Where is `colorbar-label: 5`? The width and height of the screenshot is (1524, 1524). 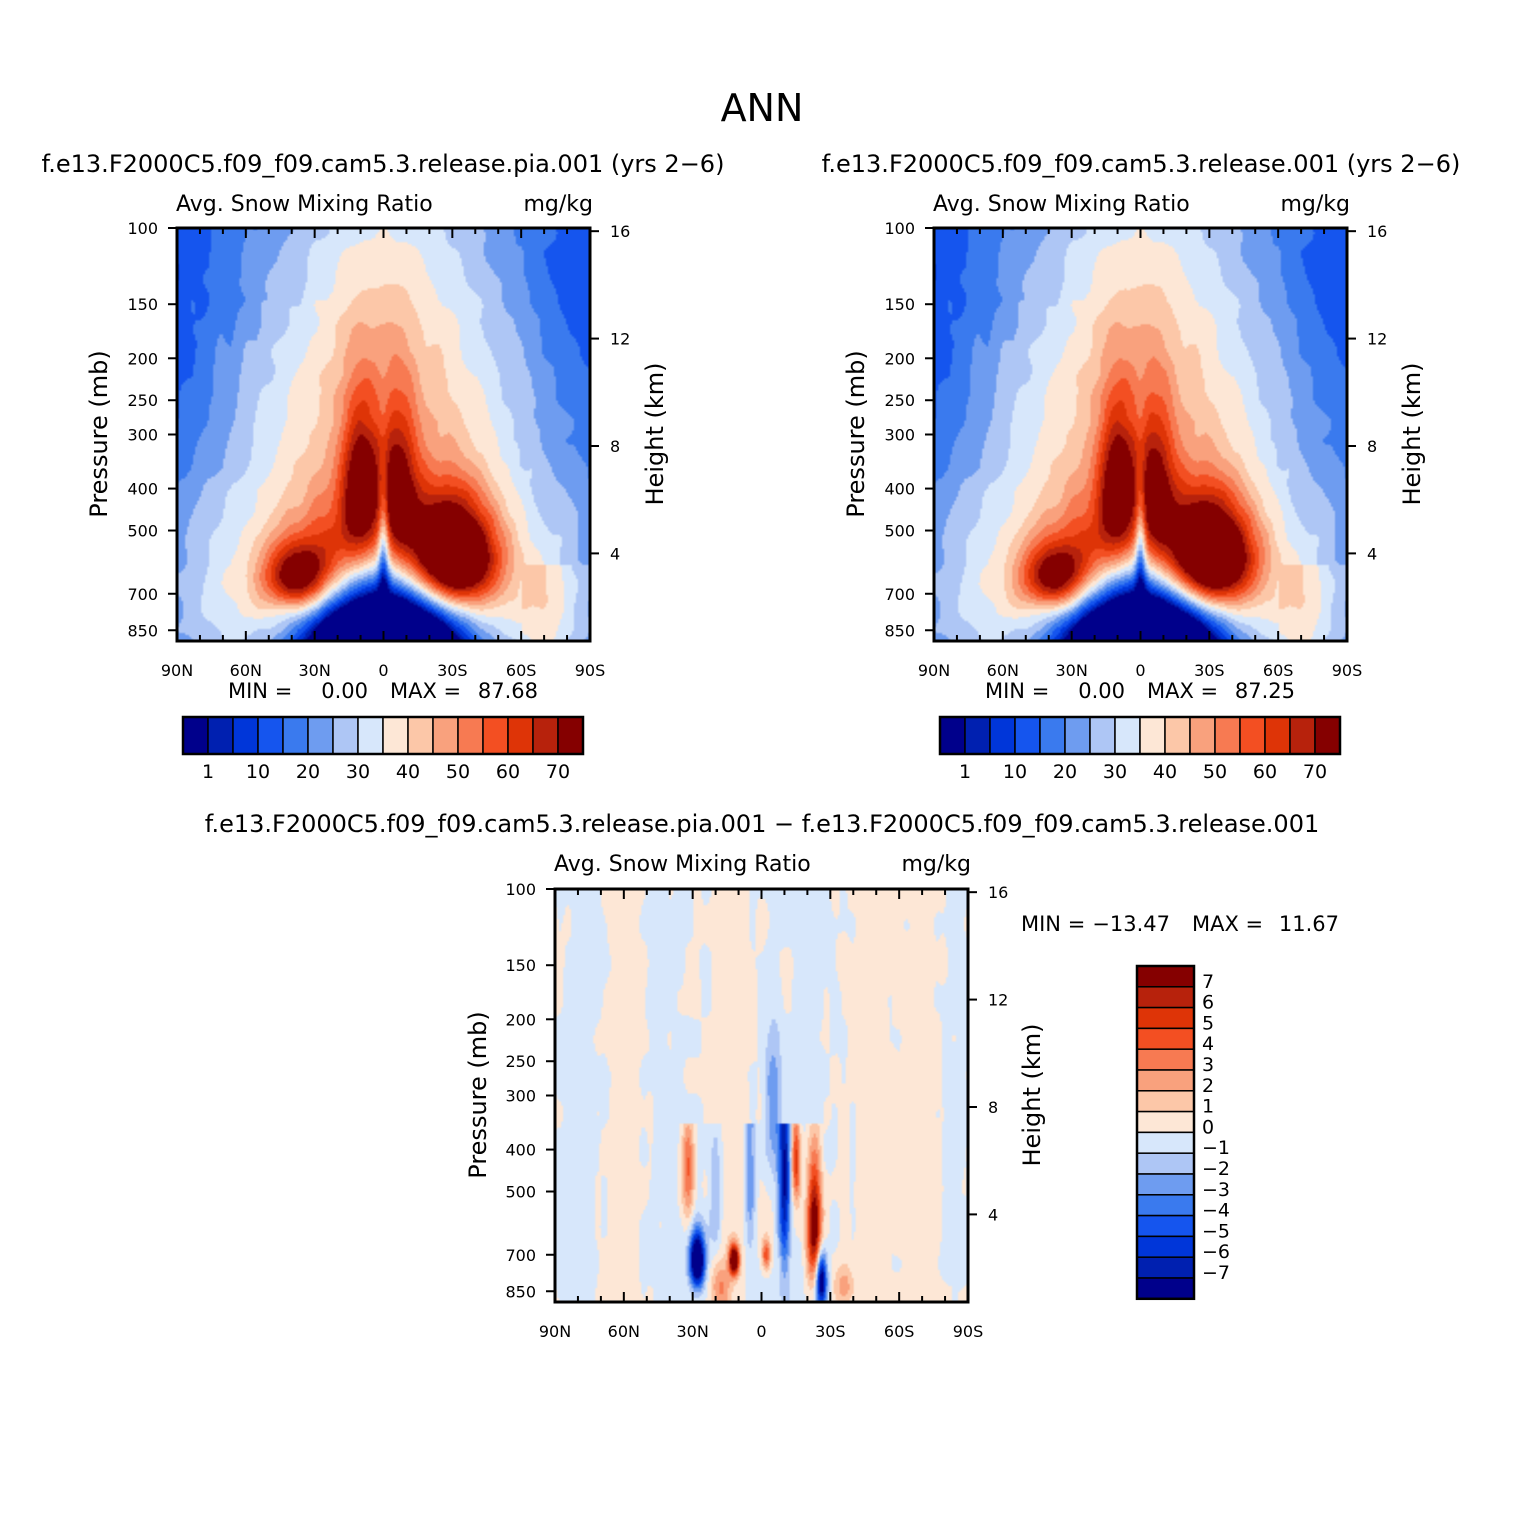
colorbar-label: 5 is located at coordinates (1208, 1023).